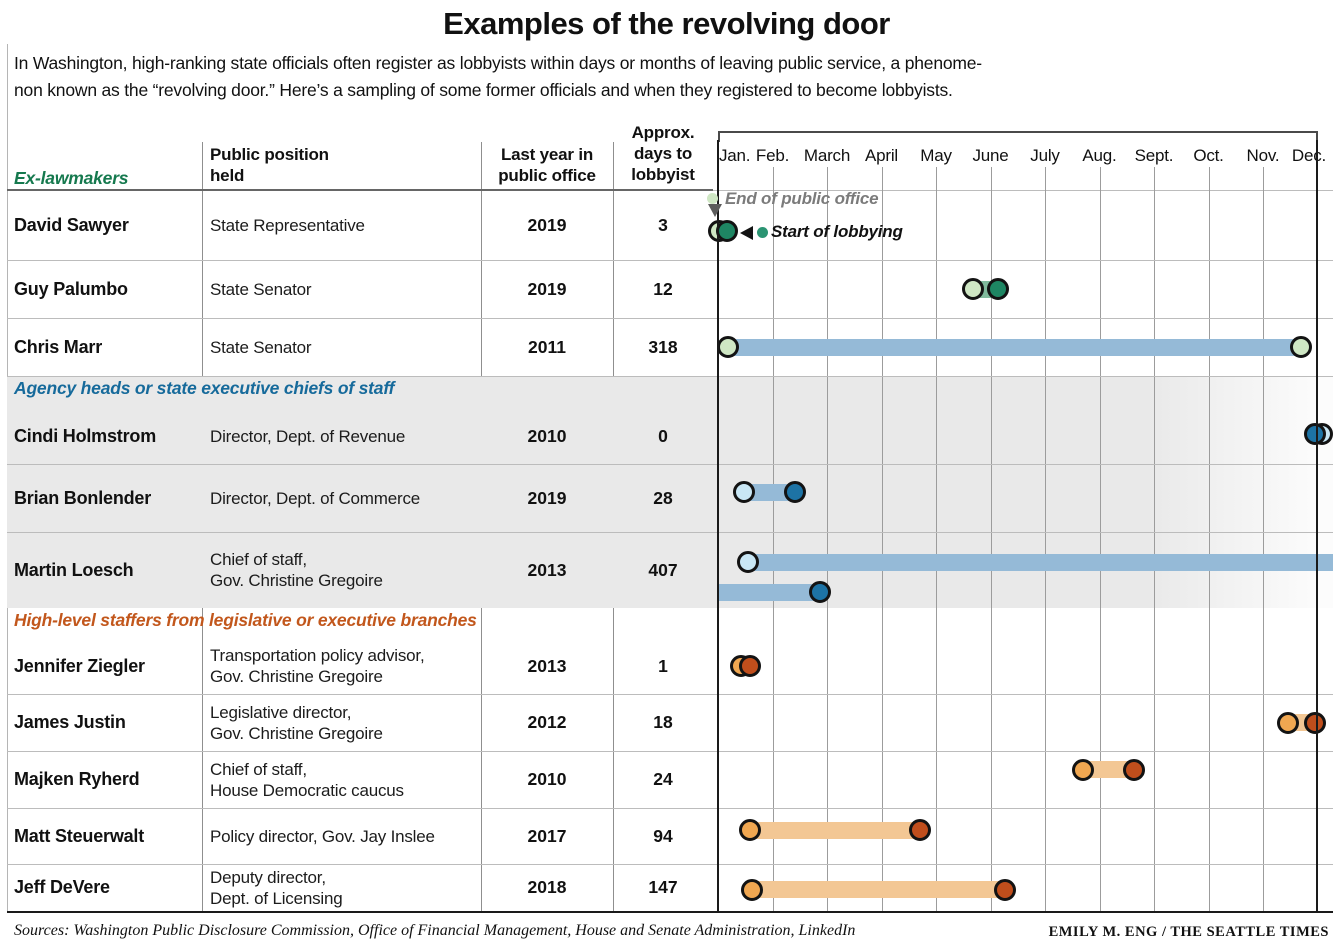 Image resolution: width=1333 pixels, height=949 pixels. I want to click on timeline-axis-jan, so click(718, 525).